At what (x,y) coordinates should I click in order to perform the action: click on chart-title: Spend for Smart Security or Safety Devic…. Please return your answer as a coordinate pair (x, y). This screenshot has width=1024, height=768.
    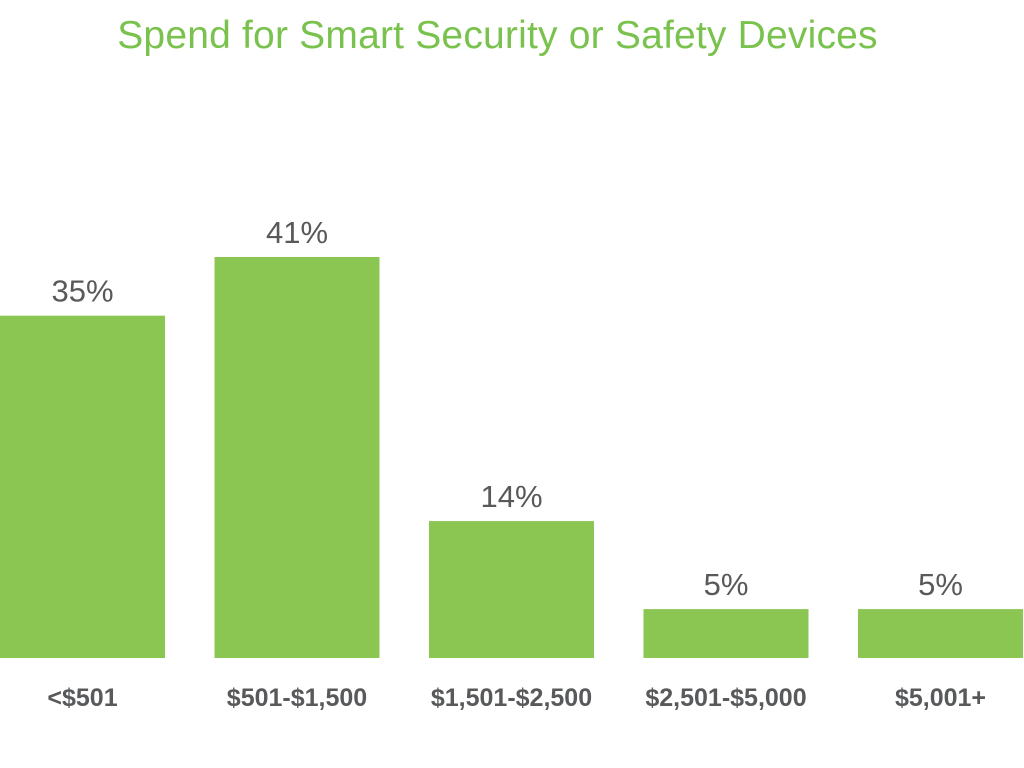
    Looking at the image, I should click on (497, 35).